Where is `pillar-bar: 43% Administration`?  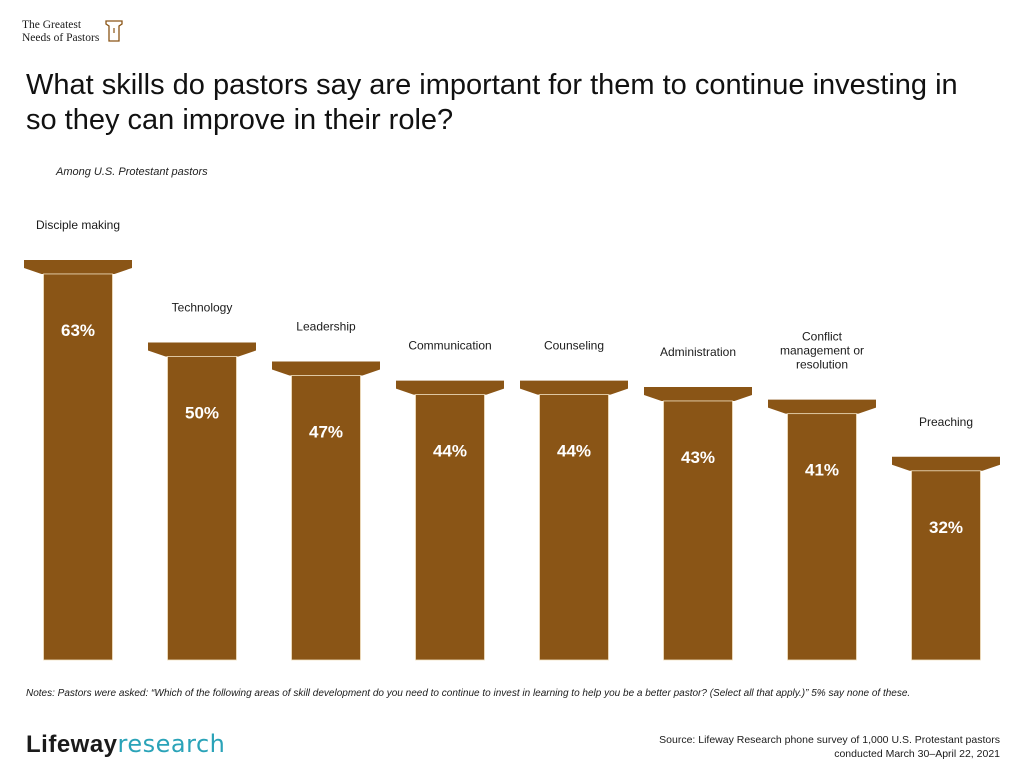
pillar-bar: 43% Administration is located at coordinates (698, 503).